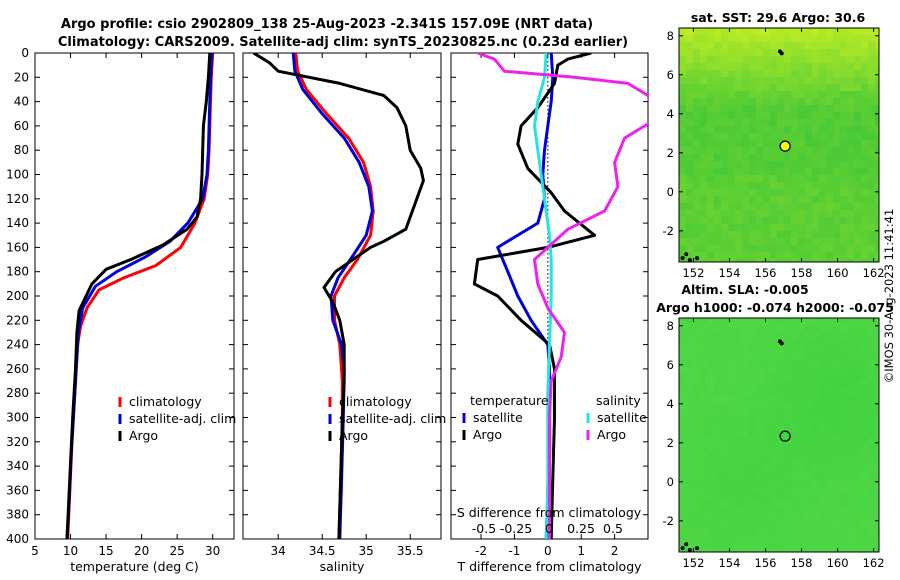 Image resolution: width=900 pixels, height=580 pixels. I want to click on y-tick-label: 0, so click(25, 53).